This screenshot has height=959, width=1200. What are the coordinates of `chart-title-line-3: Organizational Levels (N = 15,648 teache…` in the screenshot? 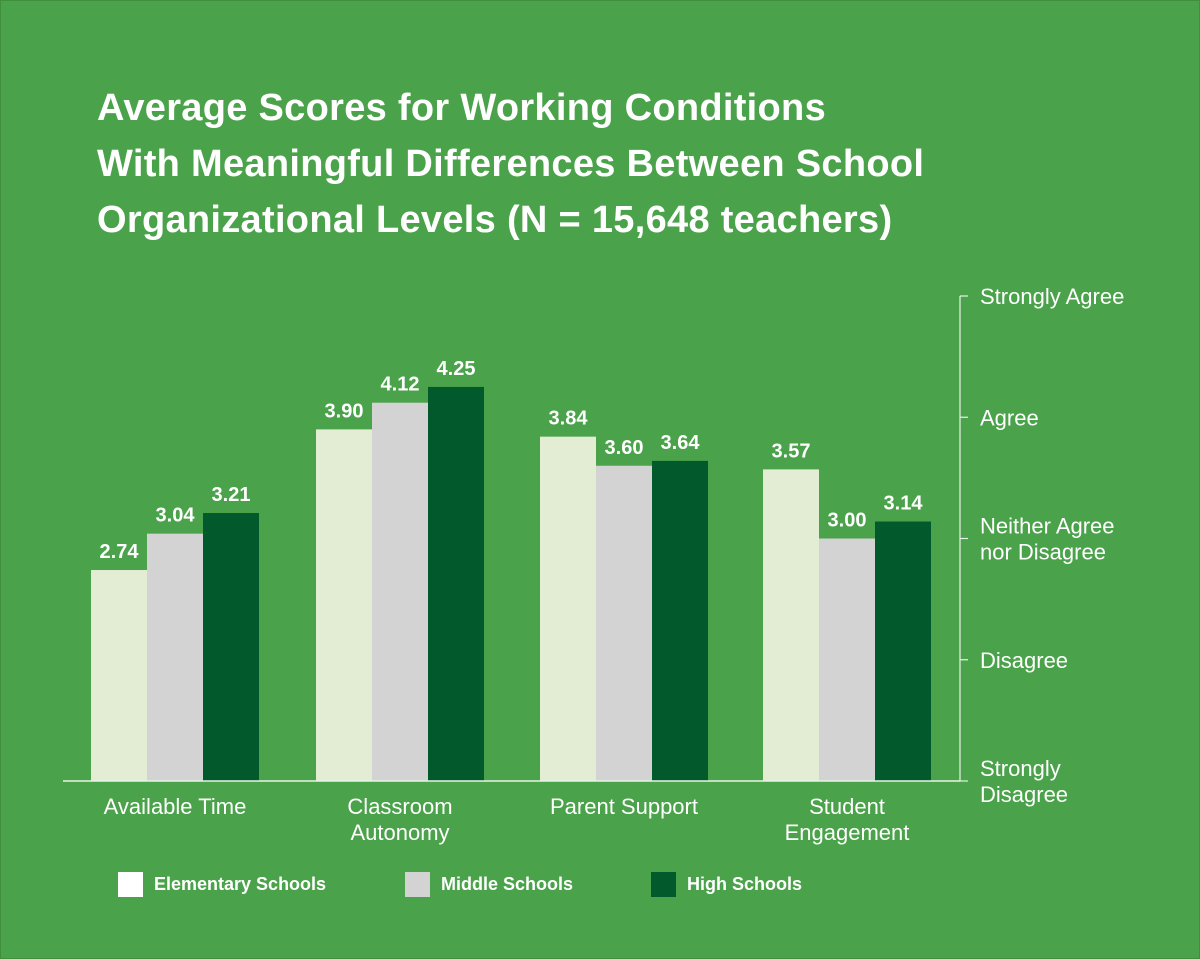 It's located at (495, 220).